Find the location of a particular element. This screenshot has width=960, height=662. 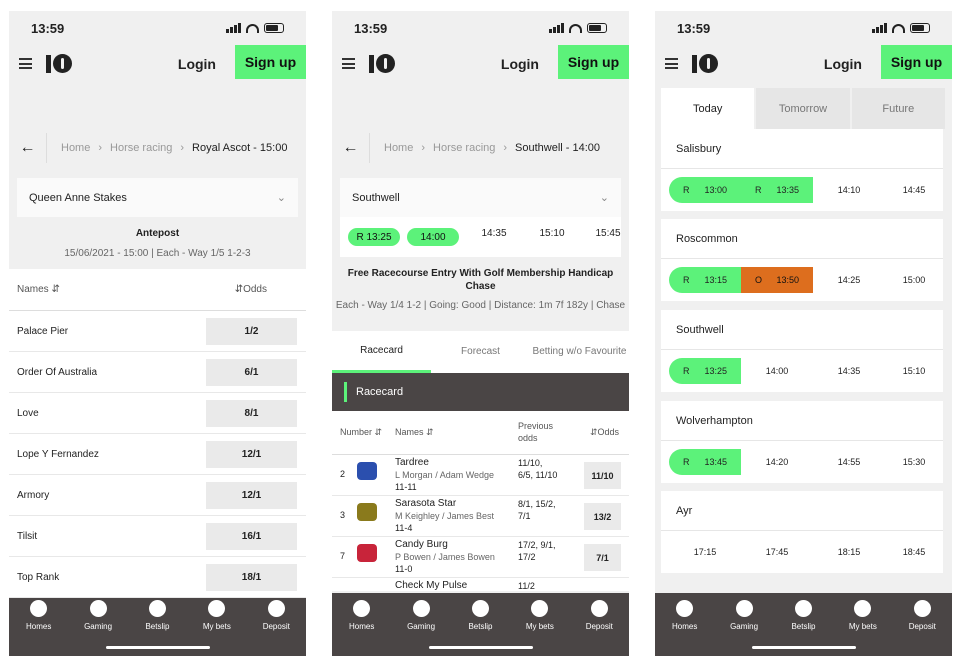

meeting-select-value: Southwell is located at coordinates (376, 197).